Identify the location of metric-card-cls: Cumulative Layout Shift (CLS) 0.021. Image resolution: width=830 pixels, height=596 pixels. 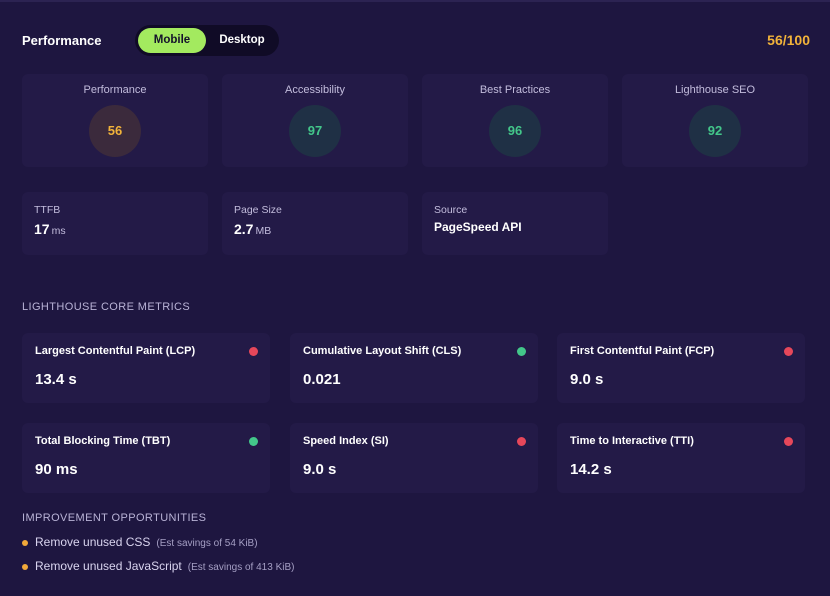
(414, 368).